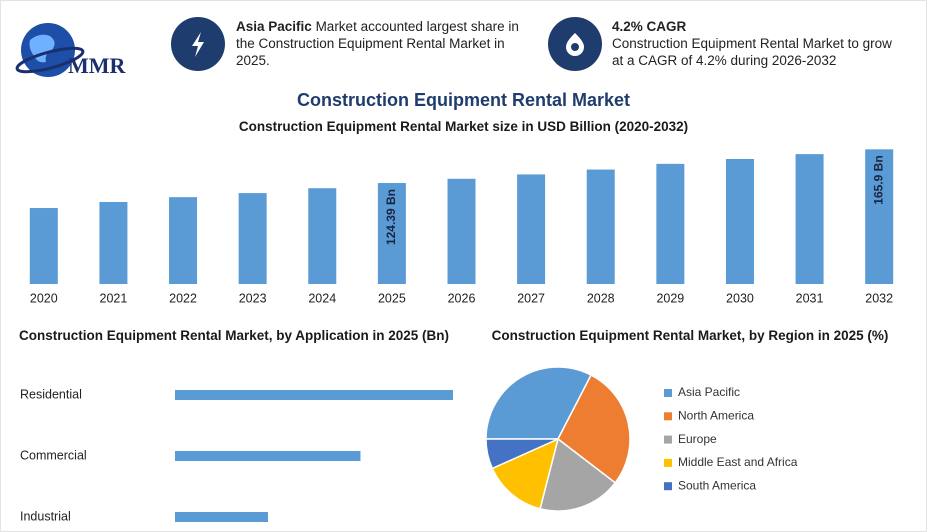 This screenshot has height=532, width=927. What do you see at coordinates (462, 298) in the screenshot?
I see `x-tick-label: 2026` at bounding box center [462, 298].